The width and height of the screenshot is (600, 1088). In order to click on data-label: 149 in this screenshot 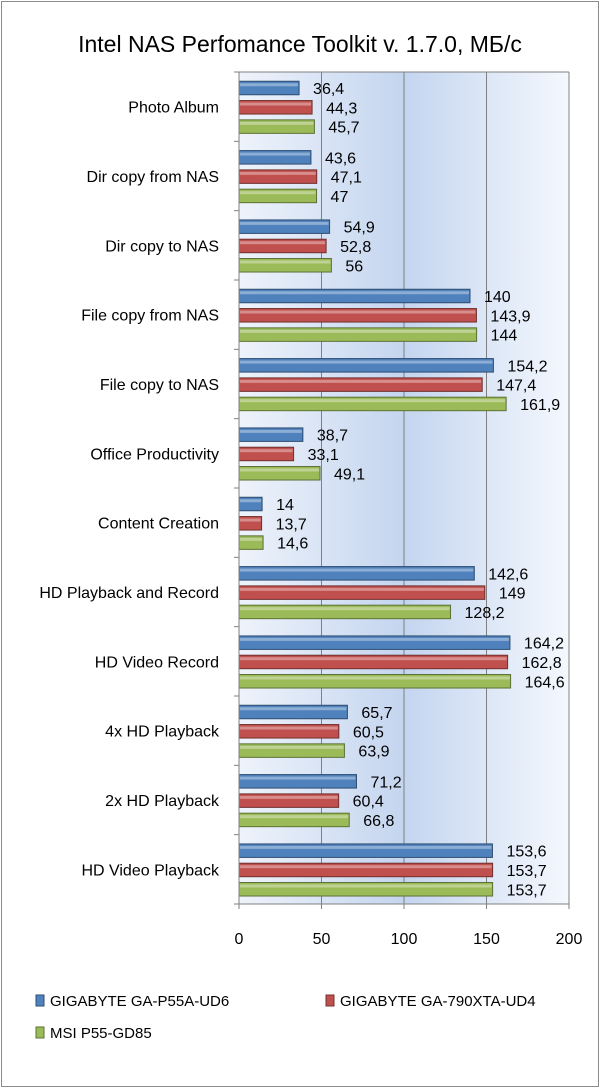, I will do `click(512, 594)`.